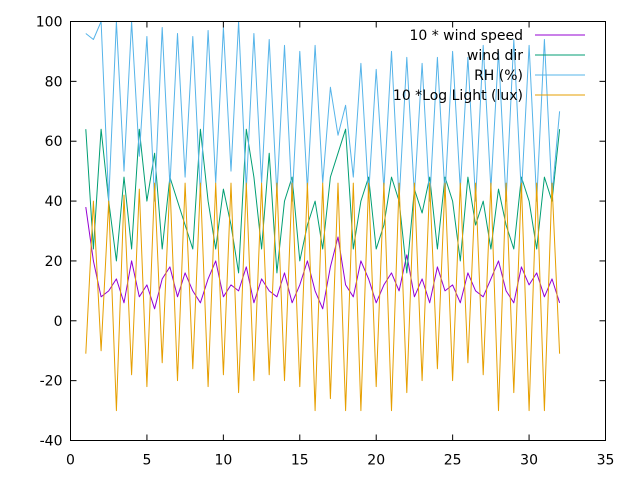 The image size is (640, 480). Describe the element at coordinates (51, 442) in the screenshot. I see `y-tick-label: -40` at that location.